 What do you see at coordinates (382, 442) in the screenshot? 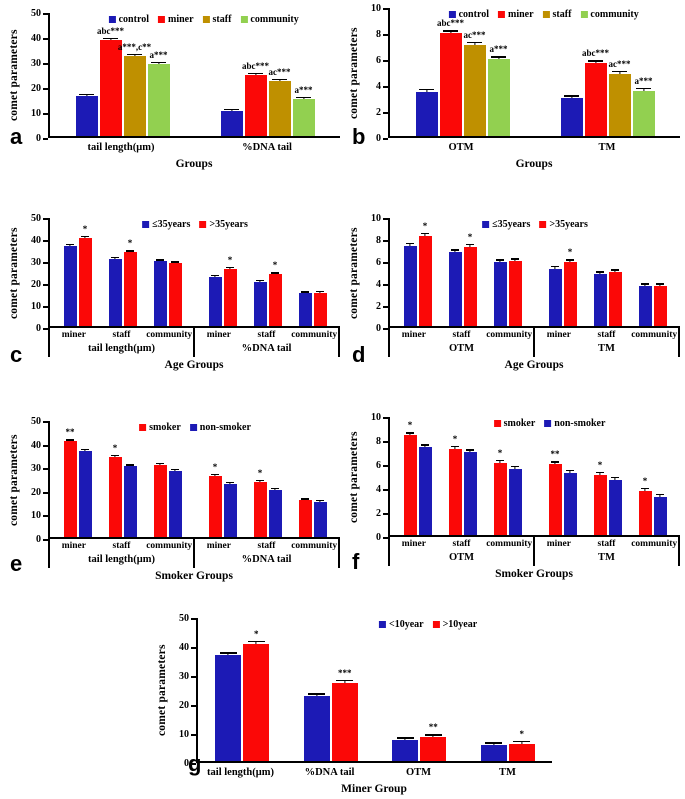
I see `y-tick-label: 8` at bounding box center [382, 442].